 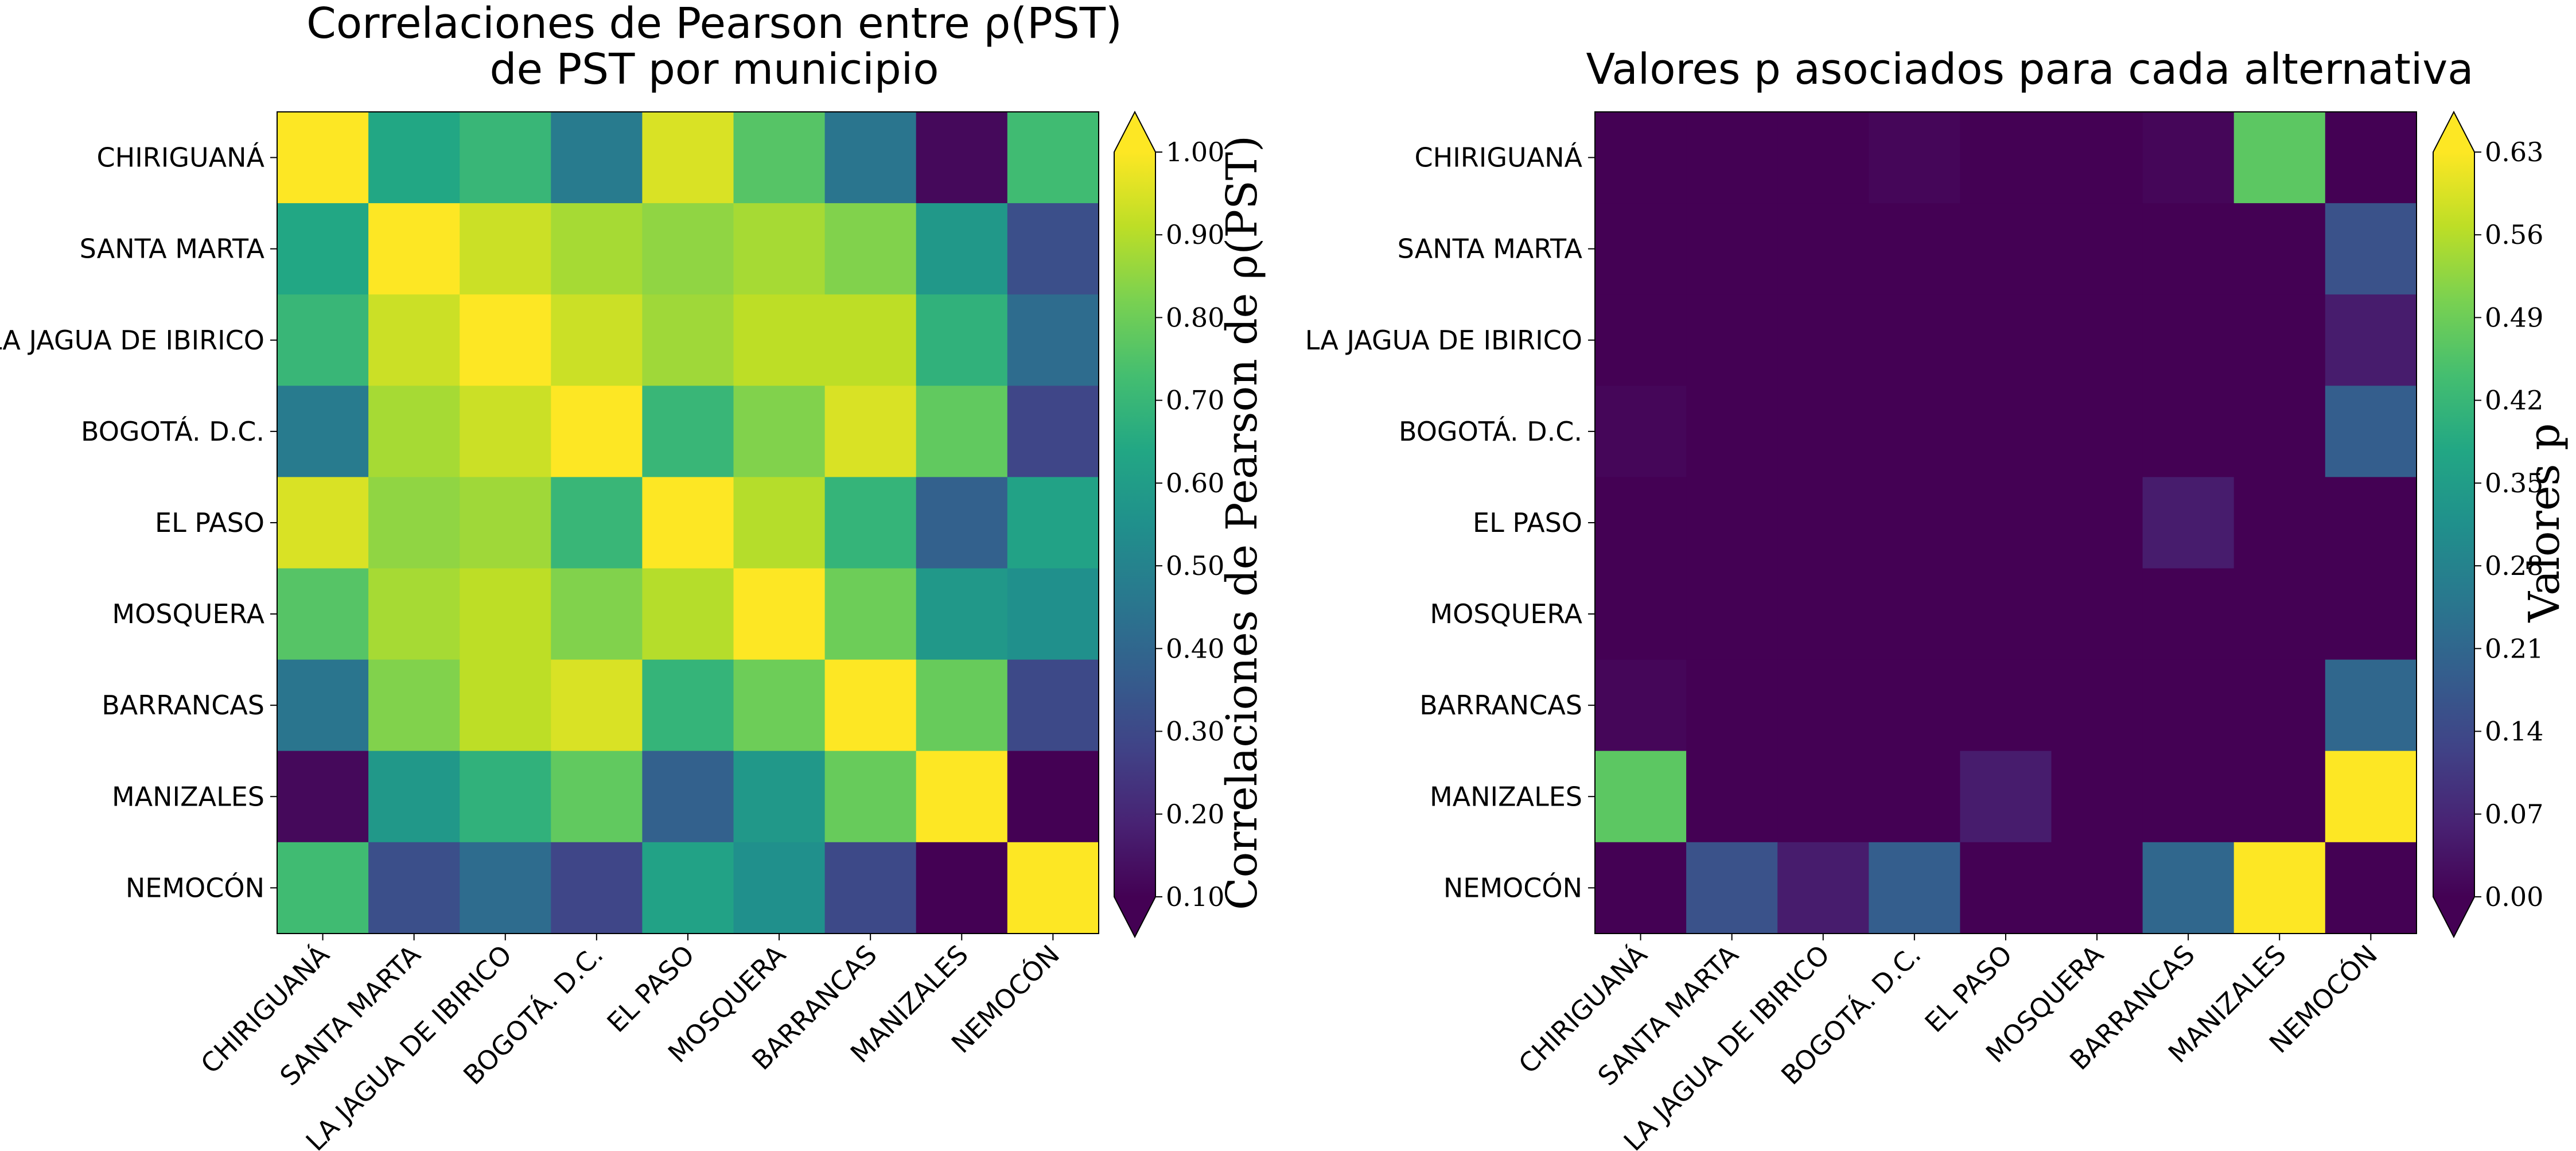 I want to click on cell-la-jagua-de-ibirico-barrancas, so click(x=870, y=340).